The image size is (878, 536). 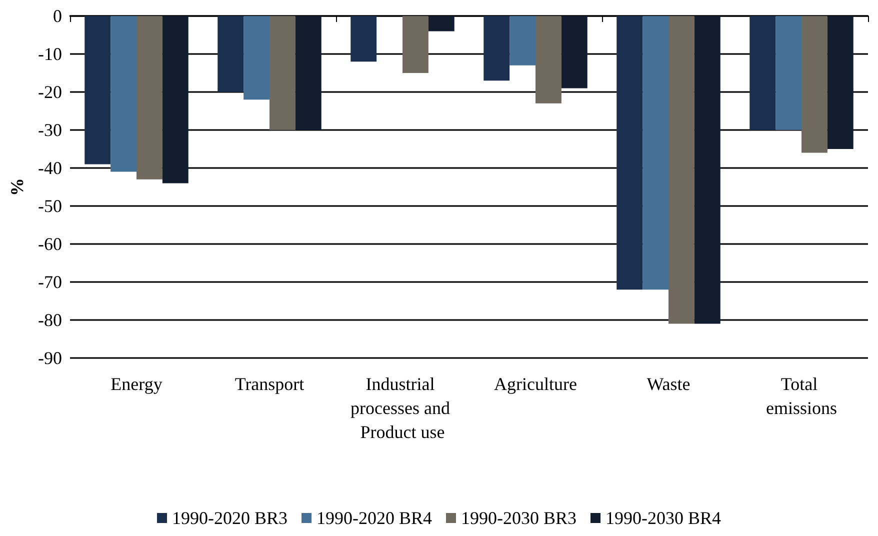 I want to click on y-axis-title: %, so click(x=17, y=187).